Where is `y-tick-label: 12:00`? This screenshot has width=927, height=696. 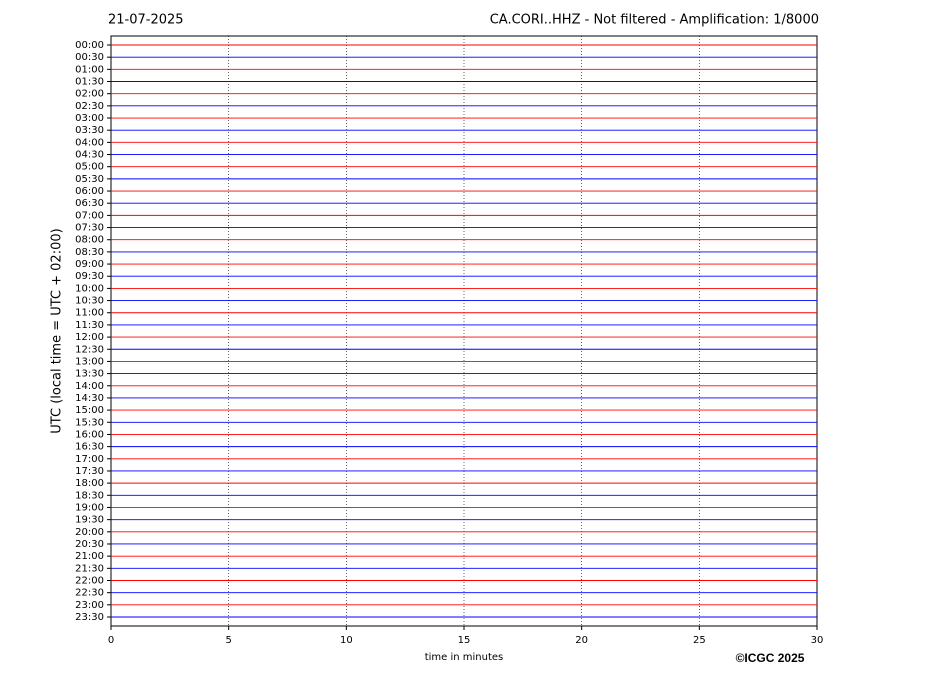 y-tick-label: 12:00 is located at coordinates (89, 337).